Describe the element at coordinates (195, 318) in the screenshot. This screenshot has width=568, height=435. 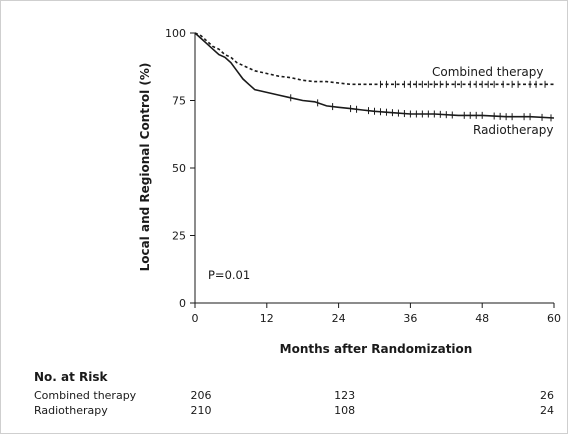
I see `x-tick-label-0: 0` at that location.